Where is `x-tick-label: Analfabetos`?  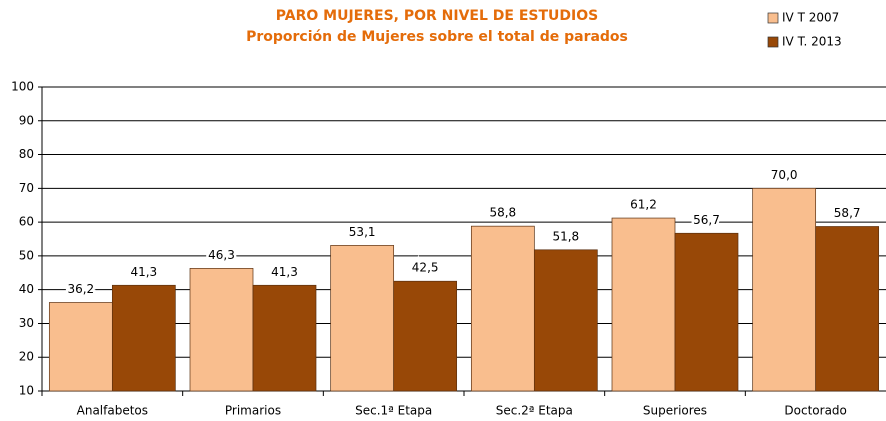
x-tick-label: Analfabetos is located at coordinates (112, 411).